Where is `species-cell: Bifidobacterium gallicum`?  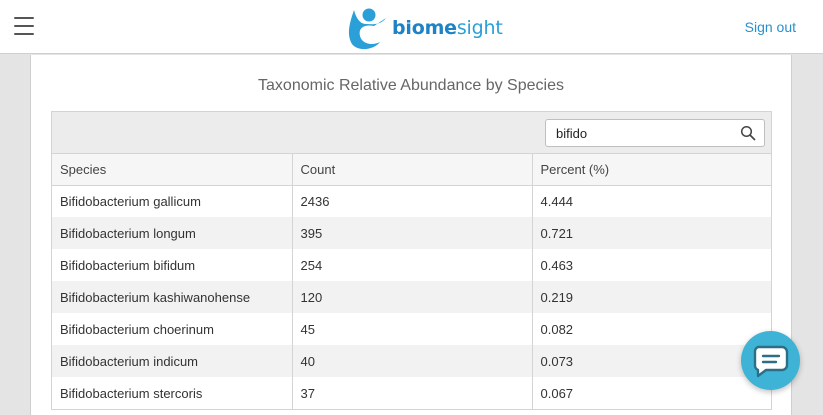 species-cell: Bifidobacterium gallicum is located at coordinates (172, 201).